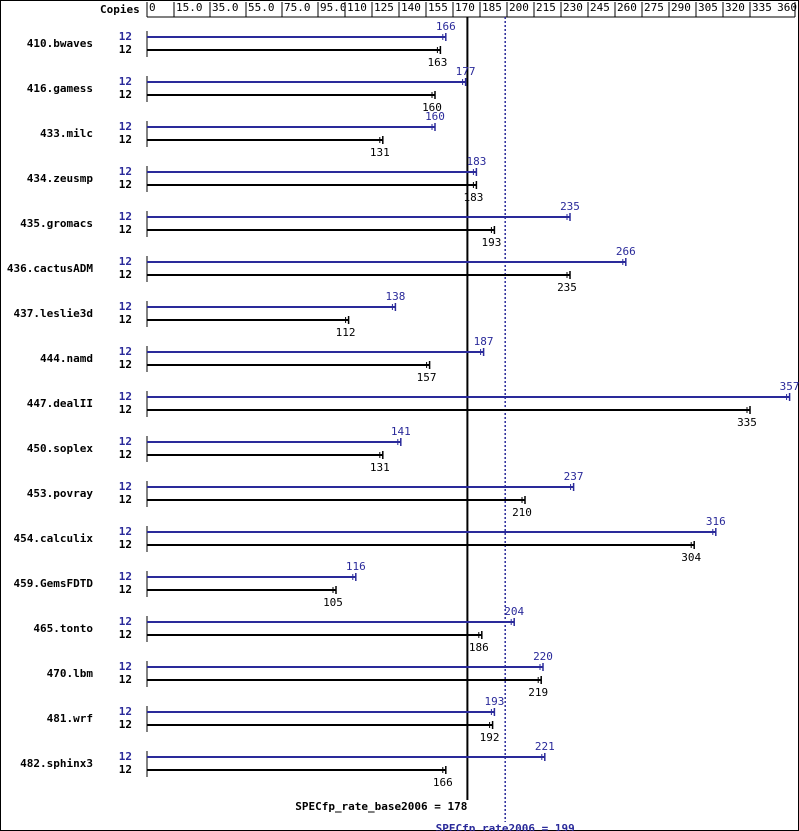  I want to click on x-tick-label: 215, so click(546, 7).